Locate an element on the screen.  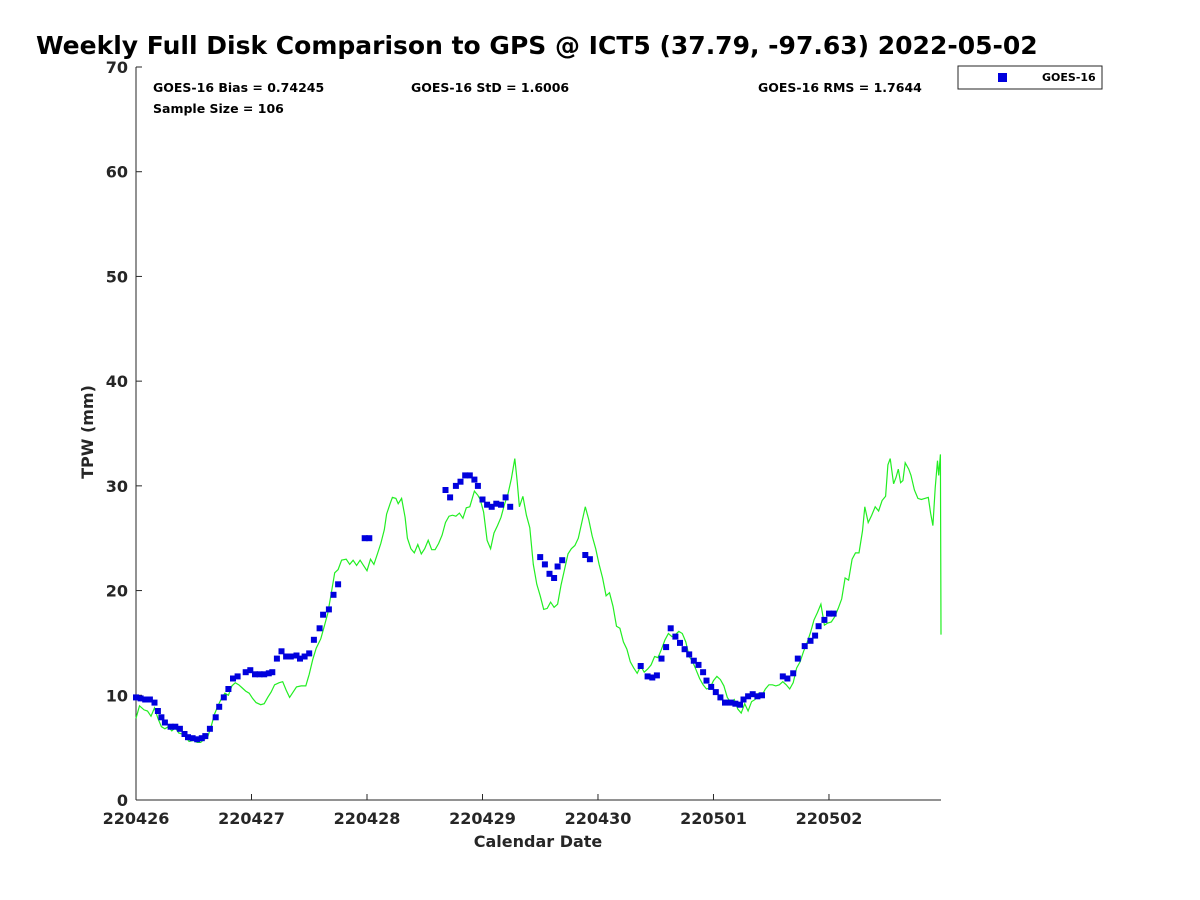
legend-label-goes16: GOES-16 is located at coordinates (1069, 77).